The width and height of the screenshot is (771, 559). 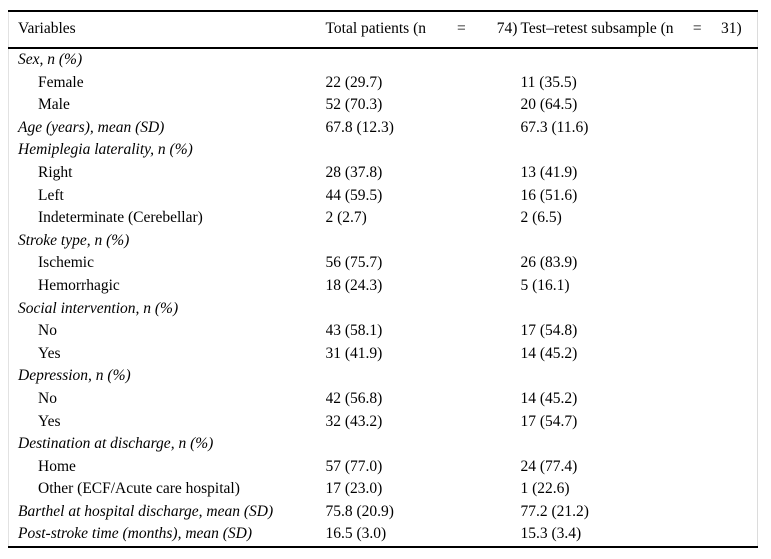 What do you see at coordinates (359, 127) in the screenshot?
I see `row-total-value: 67.8 (12.3)` at bounding box center [359, 127].